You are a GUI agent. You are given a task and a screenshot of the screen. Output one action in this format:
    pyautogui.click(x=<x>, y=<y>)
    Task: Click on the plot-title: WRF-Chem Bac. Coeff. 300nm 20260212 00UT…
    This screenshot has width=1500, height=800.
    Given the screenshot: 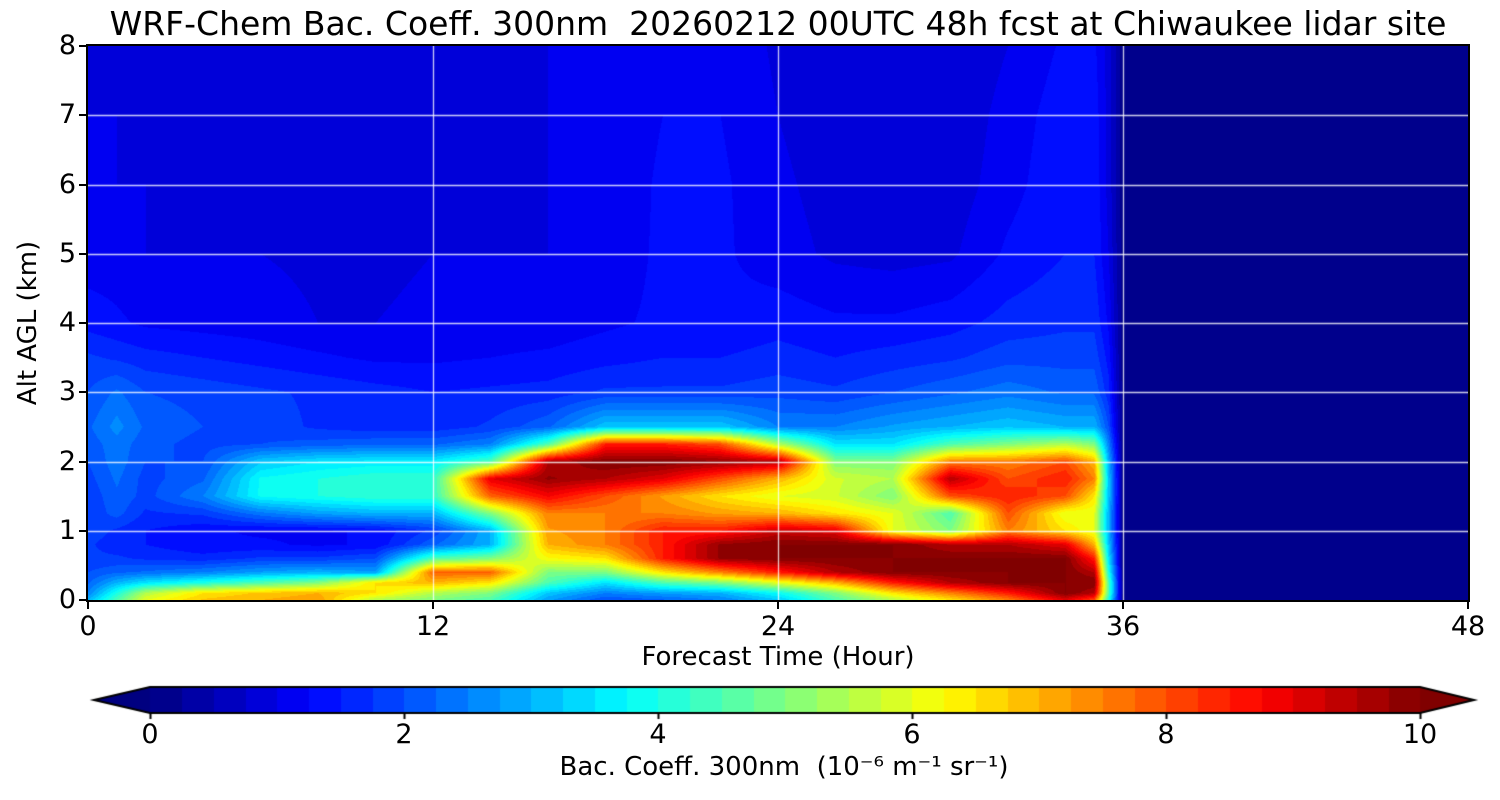 What is the action you would take?
    pyautogui.click(x=778, y=23)
    